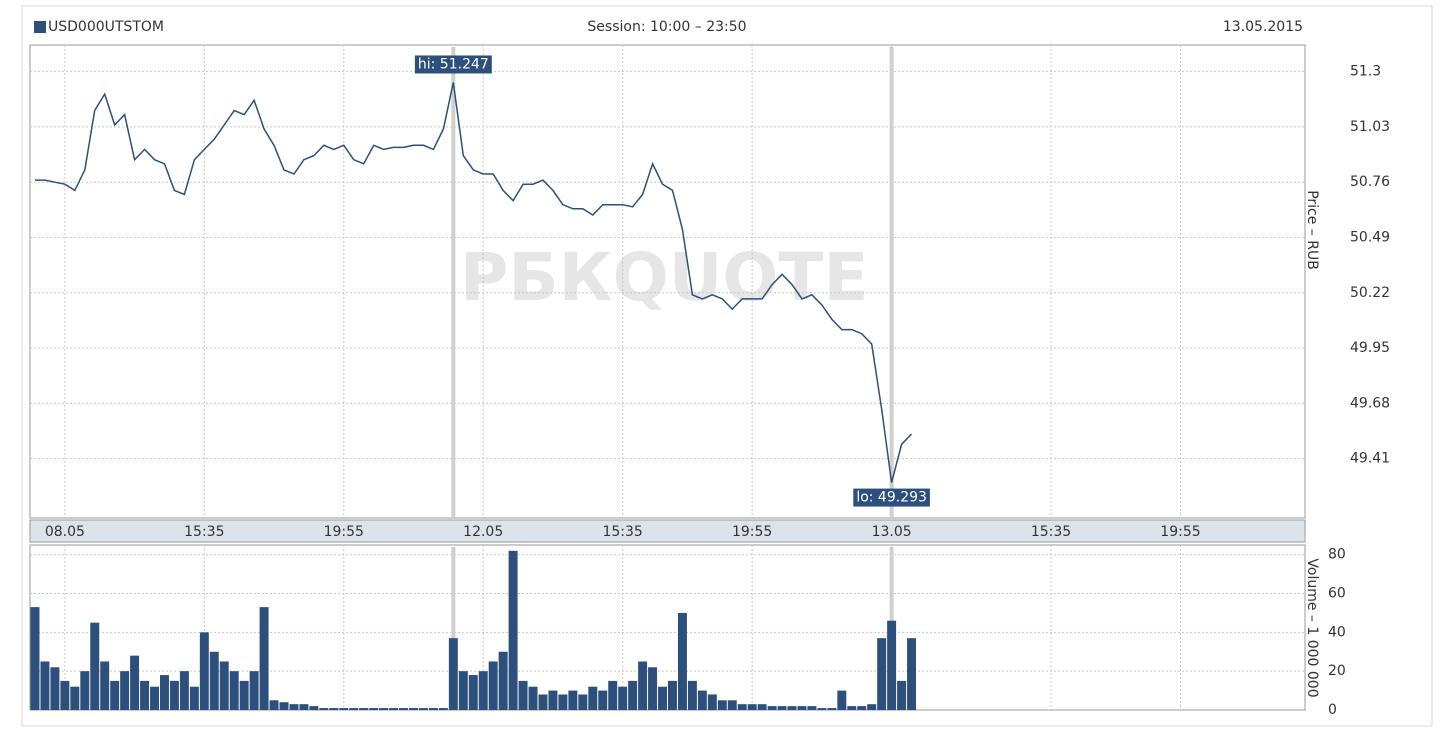 The image size is (1440, 736). I want to click on y-tick-label: 50.76, so click(1370, 182).